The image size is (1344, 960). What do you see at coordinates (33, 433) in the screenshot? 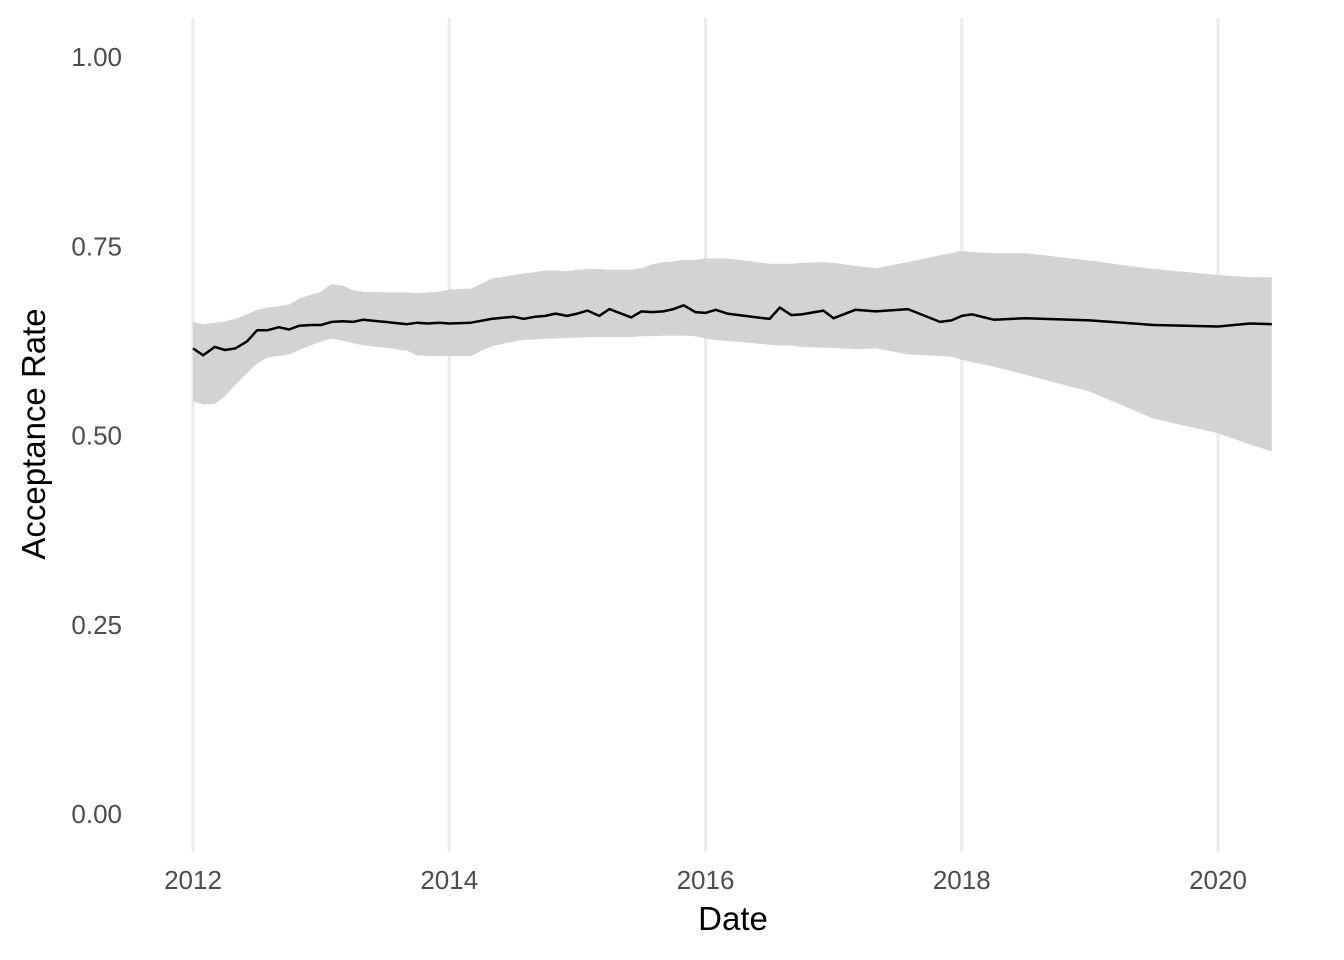
I see `y-axis-title: Acceptance Rate` at bounding box center [33, 433].